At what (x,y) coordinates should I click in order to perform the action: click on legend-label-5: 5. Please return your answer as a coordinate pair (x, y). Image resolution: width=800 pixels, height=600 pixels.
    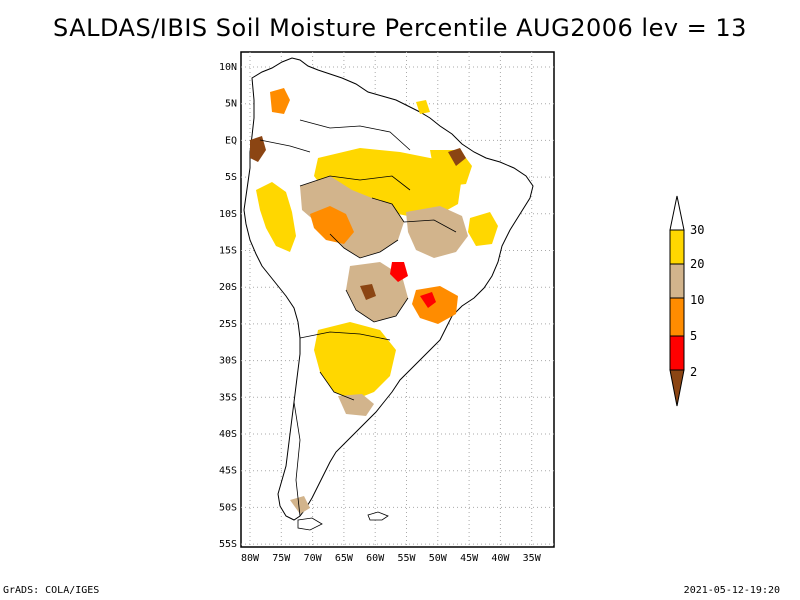
    Looking at the image, I should click on (693, 336).